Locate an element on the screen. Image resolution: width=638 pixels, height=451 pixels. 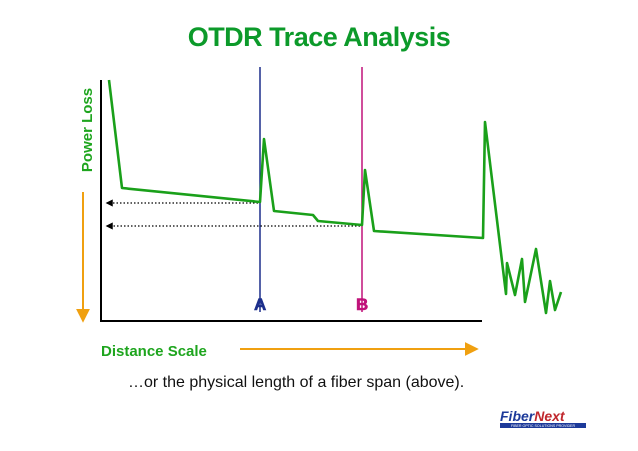
marker-b-label: B is located at coordinates (362, 304).